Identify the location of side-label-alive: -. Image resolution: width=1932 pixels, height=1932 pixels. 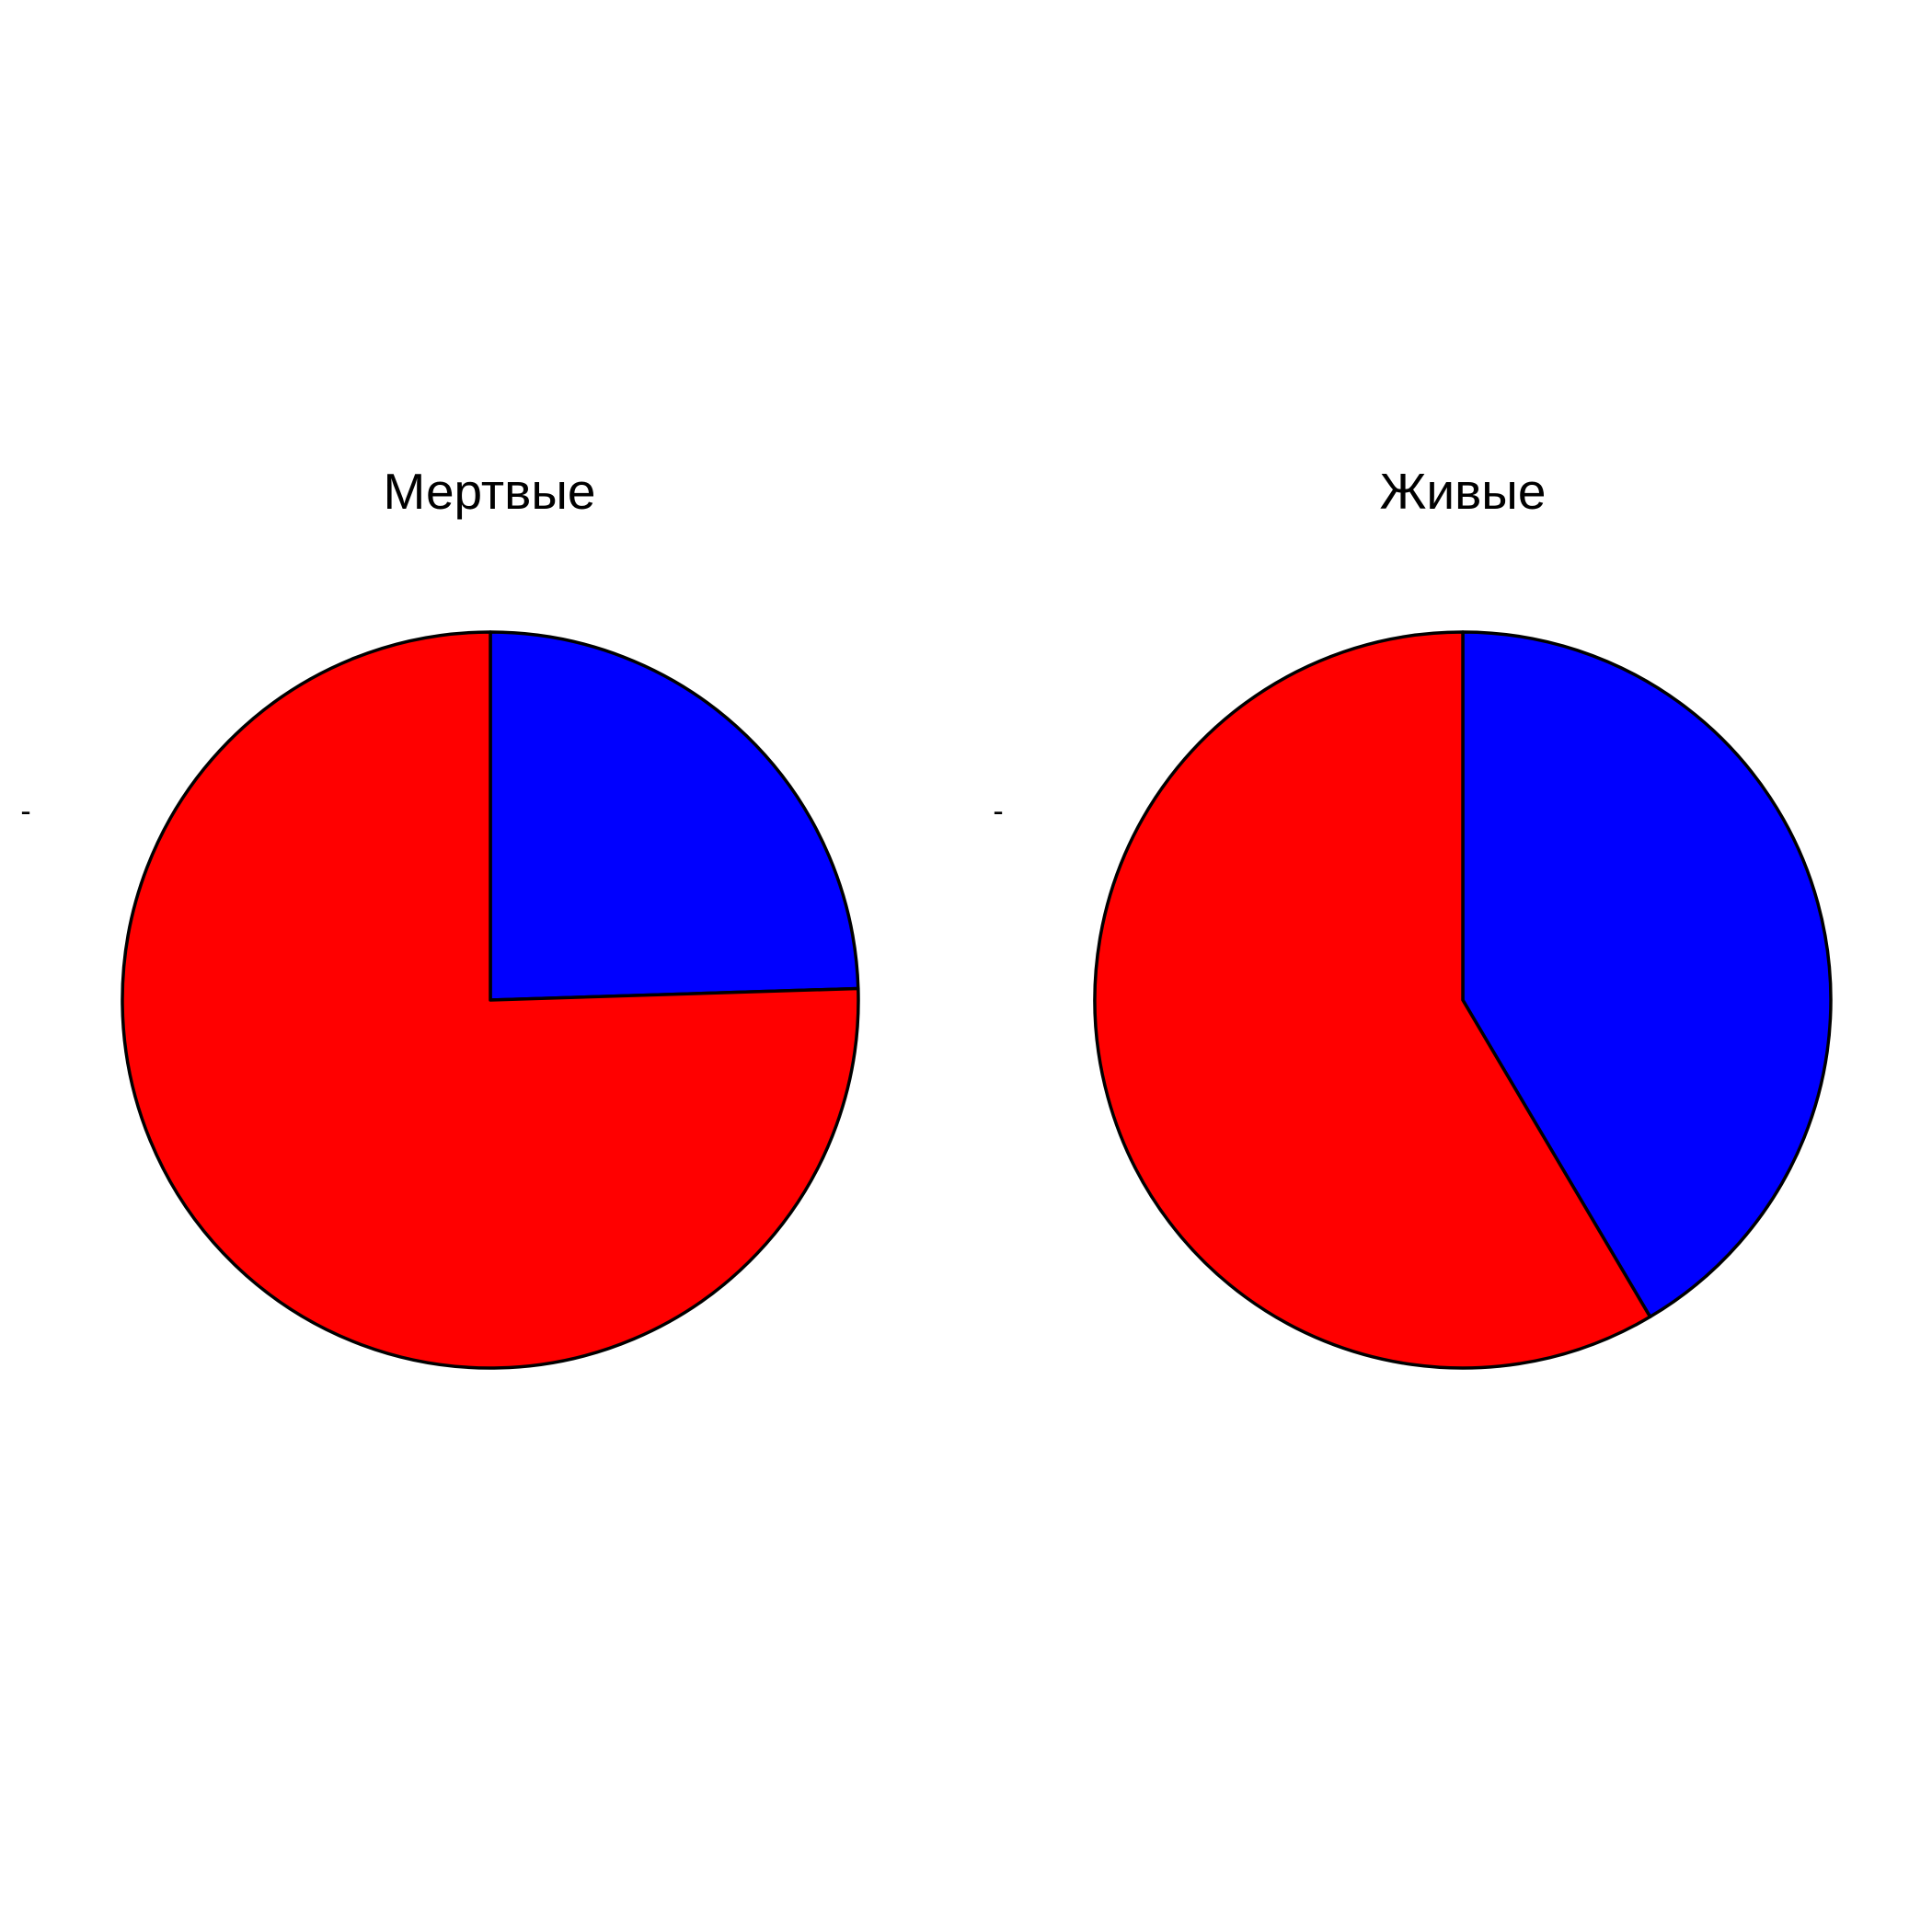
(998, 811).